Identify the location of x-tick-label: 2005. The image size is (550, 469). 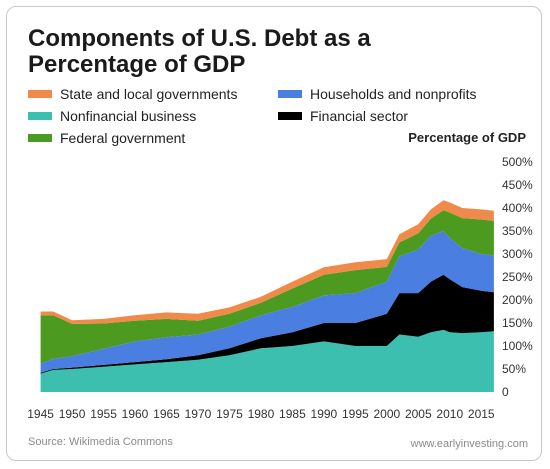
(418, 414).